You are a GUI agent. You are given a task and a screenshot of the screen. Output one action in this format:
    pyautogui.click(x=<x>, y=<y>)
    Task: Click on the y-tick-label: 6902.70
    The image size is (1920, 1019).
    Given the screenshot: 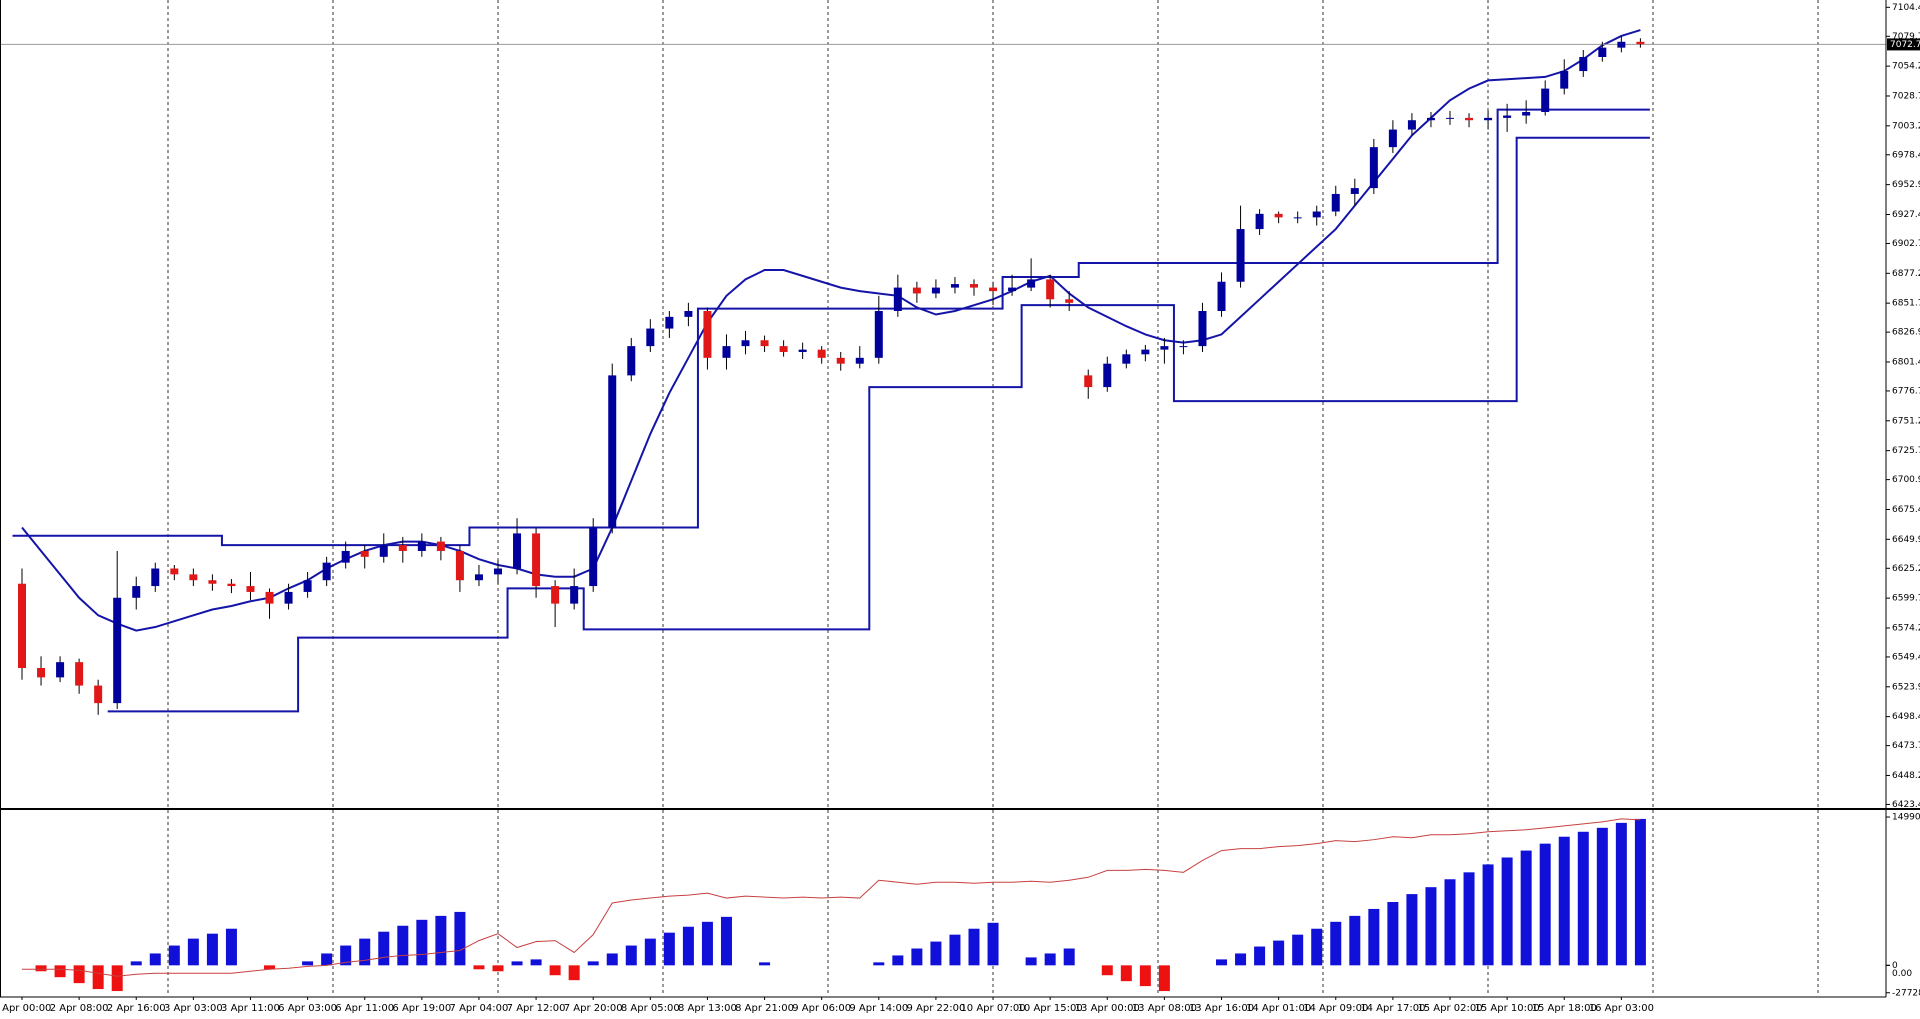 What is the action you would take?
    pyautogui.click(x=1906, y=244)
    